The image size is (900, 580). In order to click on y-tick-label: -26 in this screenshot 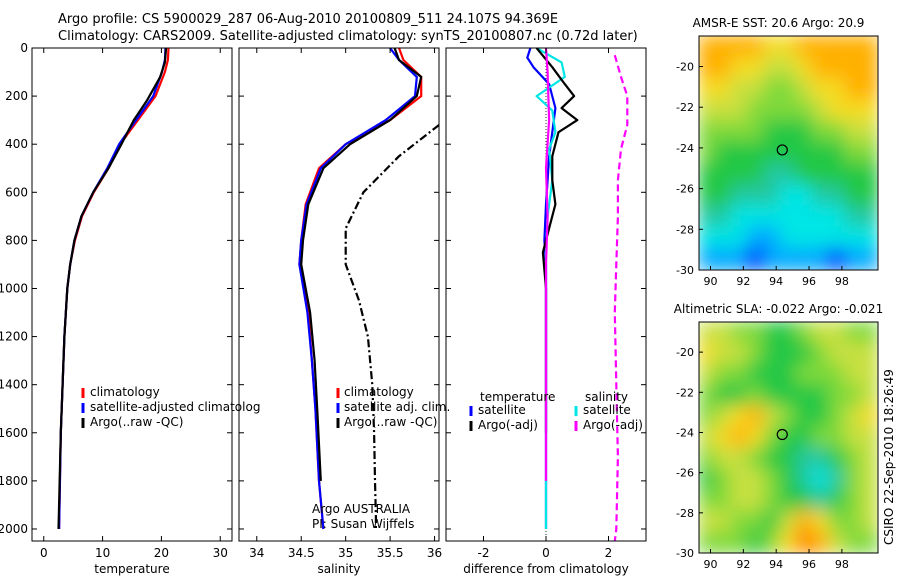, I will do `click(685, 473)`.